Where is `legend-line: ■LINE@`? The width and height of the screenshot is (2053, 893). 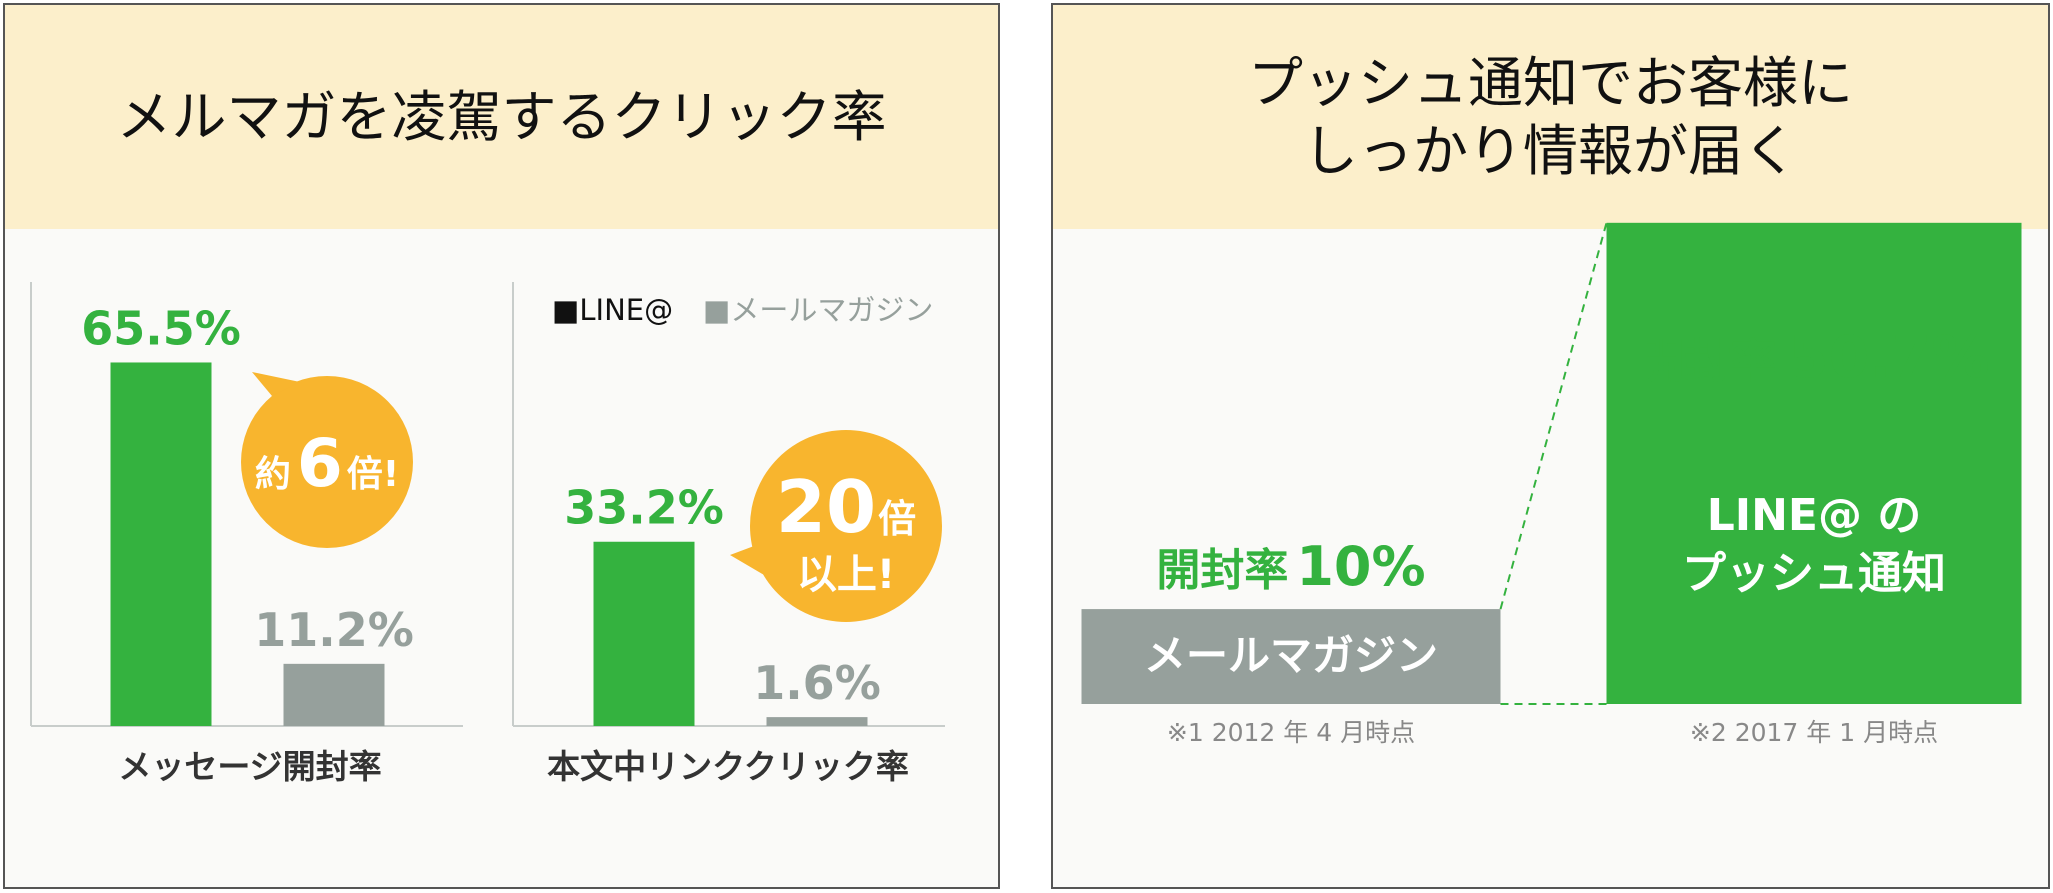
legend-line: ■LINE@ is located at coordinates (612, 310).